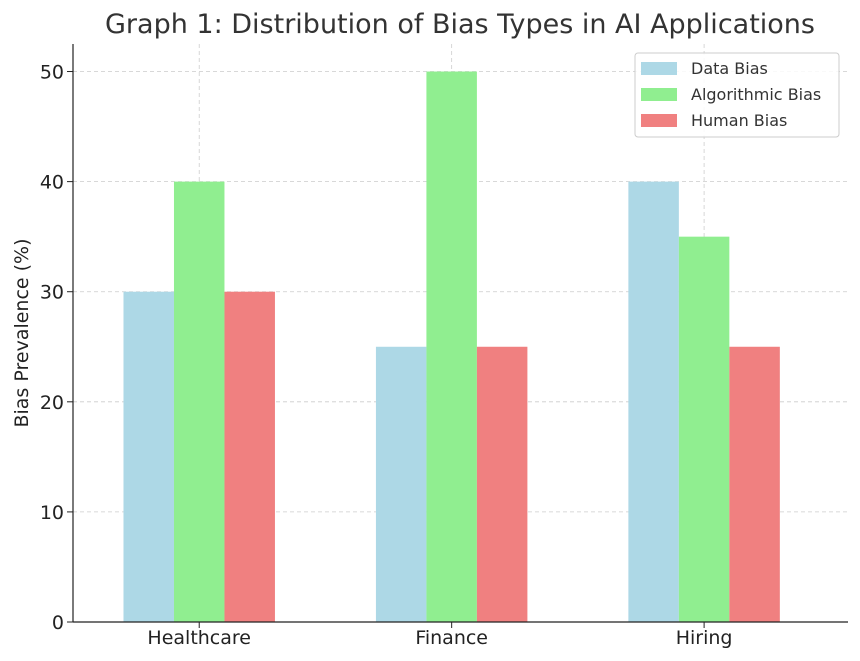  What do you see at coordinates (704, 638) in the screenshot?
I see `x-tick-label: Hiring` at bounding box center [704, 638].